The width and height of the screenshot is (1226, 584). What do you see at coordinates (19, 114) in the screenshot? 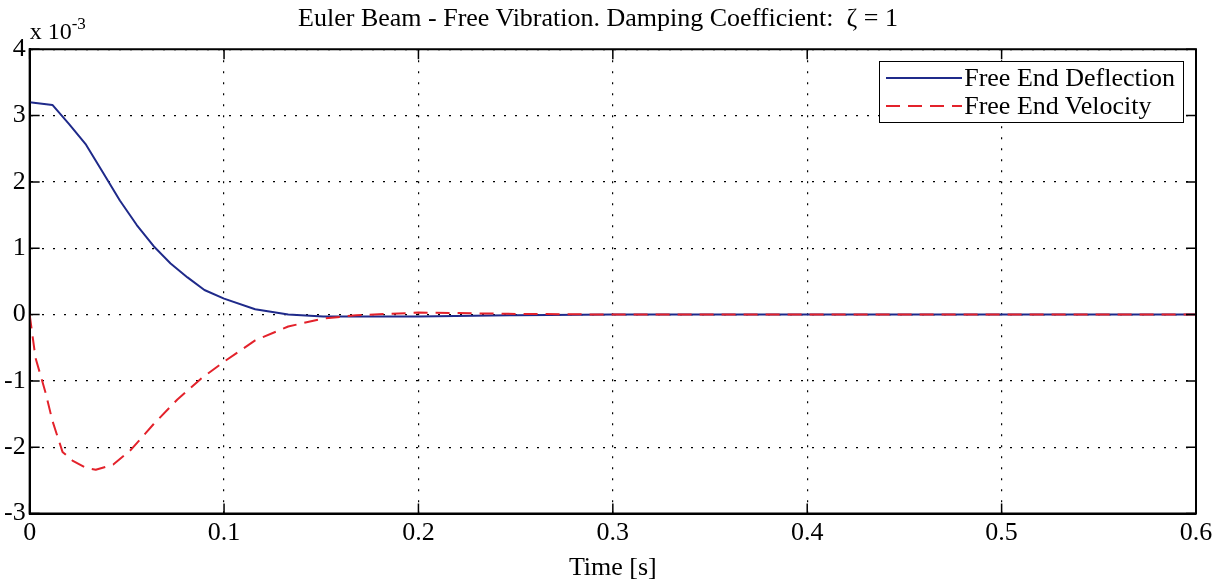
I see `y-tick-label: 3` at bounding box center [19, 114].